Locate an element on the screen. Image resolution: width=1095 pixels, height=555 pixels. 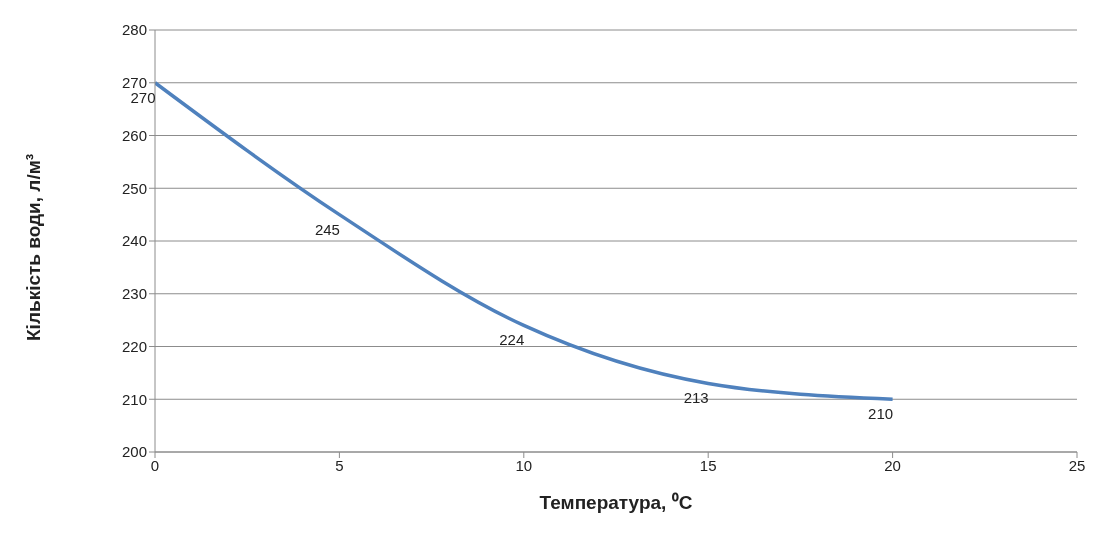
data-label: 210 is located at coordinates (881, 414).